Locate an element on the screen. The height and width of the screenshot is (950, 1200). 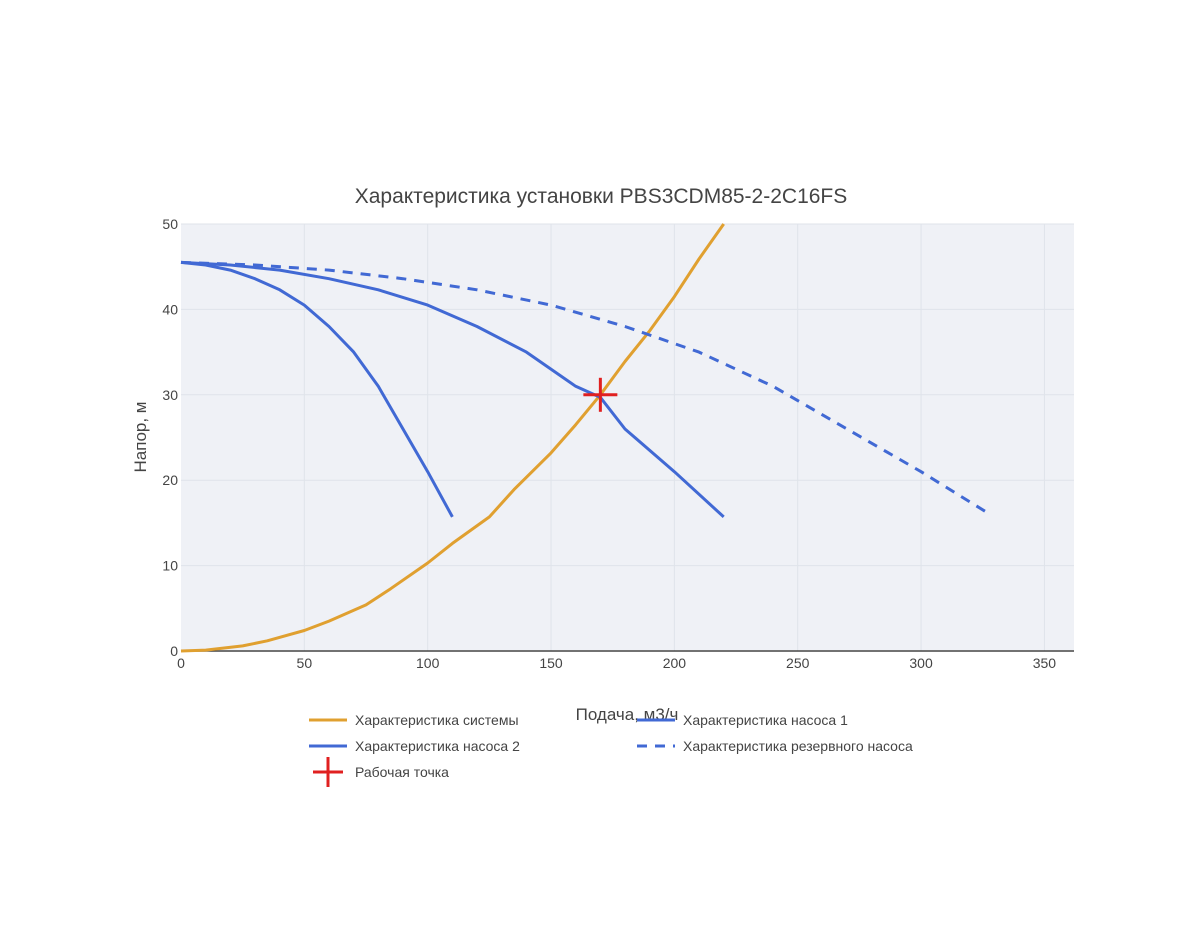
legend-label: Характеристика резервного насоса is located at coordinates (798, 746).